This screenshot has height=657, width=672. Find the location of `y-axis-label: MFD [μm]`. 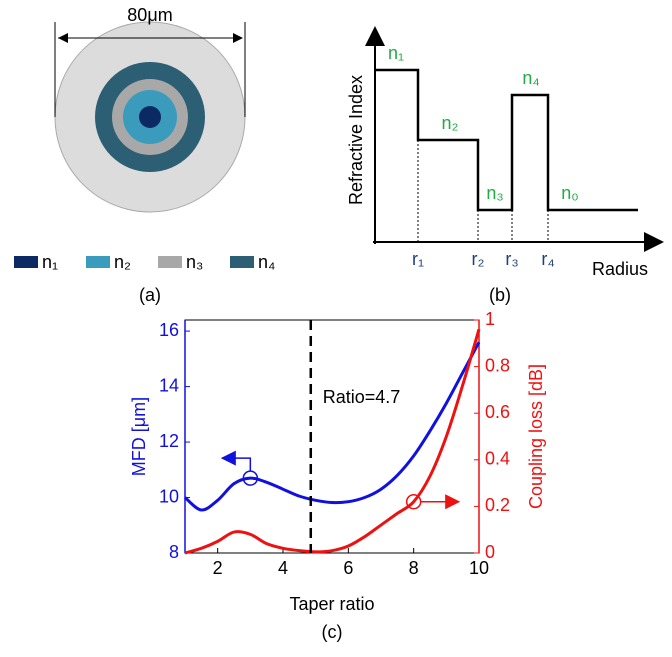

y-axis-label: MFD [μm] is located at coordinates (139, 436).